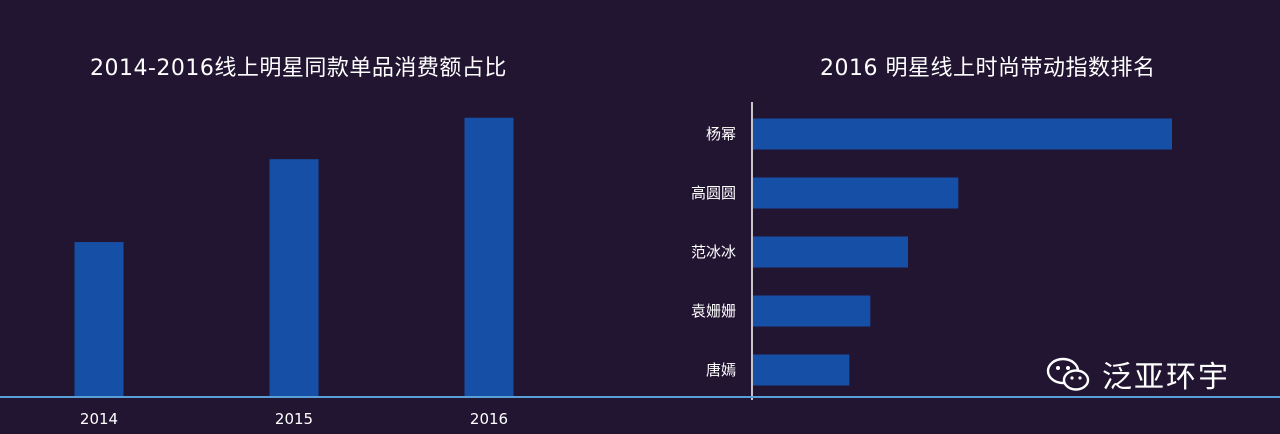 This screenshot has height=434, width=1280. I want to click on y-tick-label: 袁姗姗, so click(713, 311).